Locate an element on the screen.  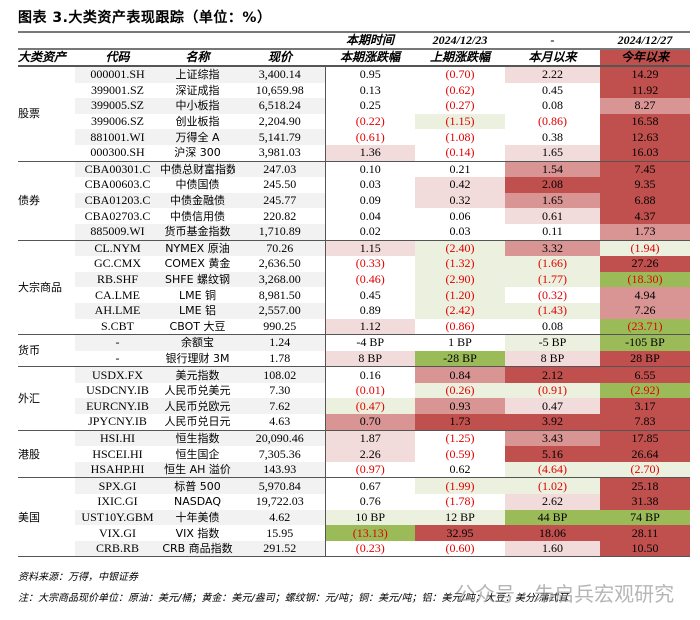
price-cell: 3,400.14 is located at coordinates (280, 74).